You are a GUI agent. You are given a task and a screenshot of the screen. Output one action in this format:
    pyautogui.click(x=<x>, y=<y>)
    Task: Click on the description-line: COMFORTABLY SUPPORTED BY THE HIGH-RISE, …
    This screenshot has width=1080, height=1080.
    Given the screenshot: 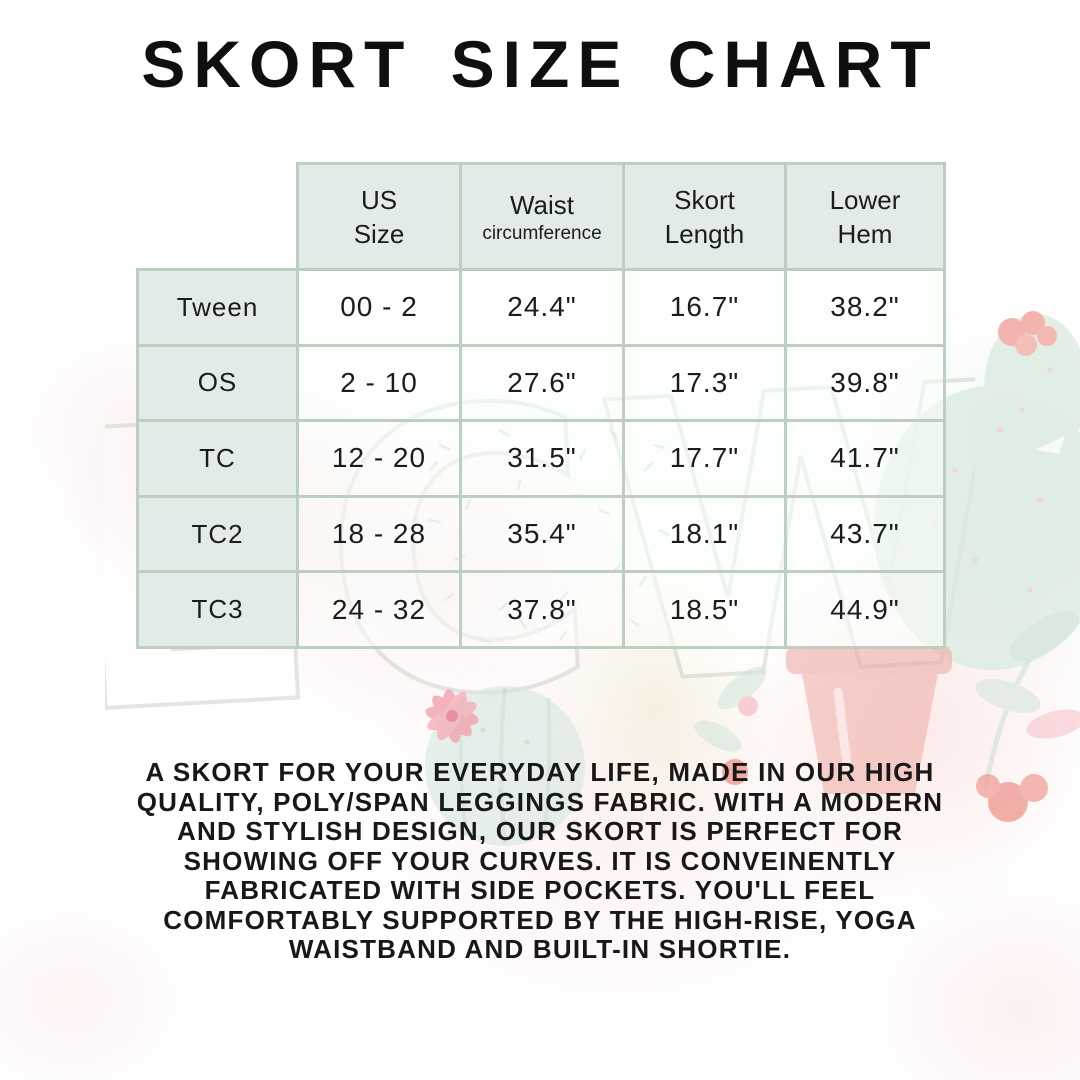 What is the action you would take?
    pyautogui.click(x=540, y=919)
    